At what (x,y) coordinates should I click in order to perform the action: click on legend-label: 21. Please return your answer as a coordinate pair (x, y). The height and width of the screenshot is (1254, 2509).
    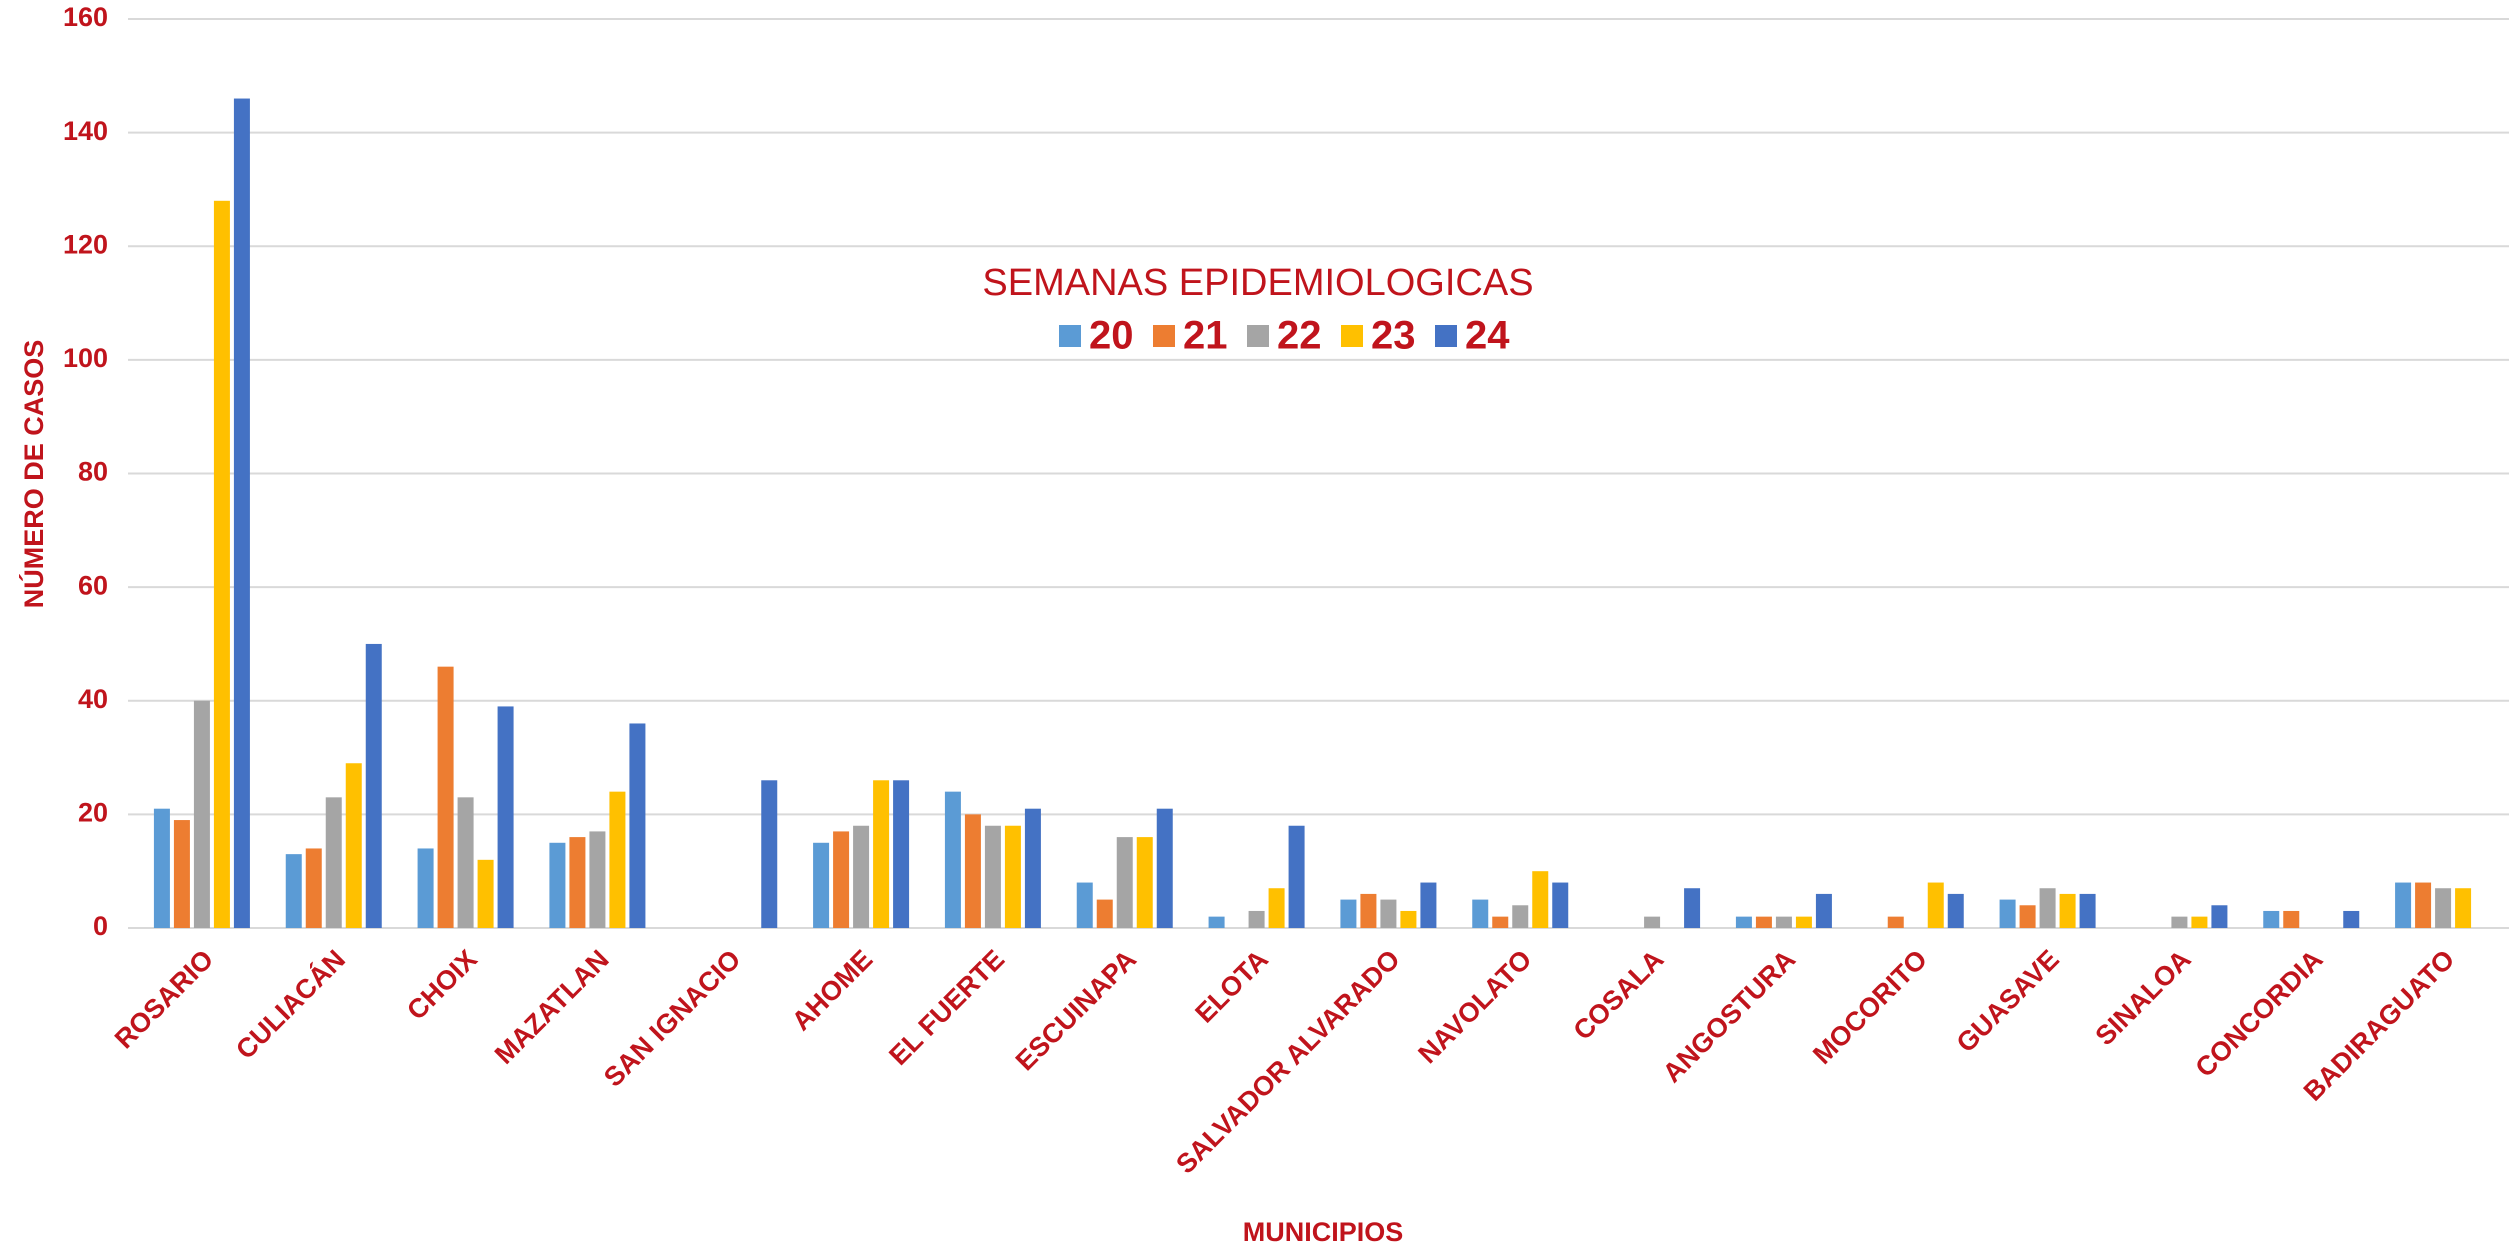
    Looking at the image, I should click on (1205, 336).